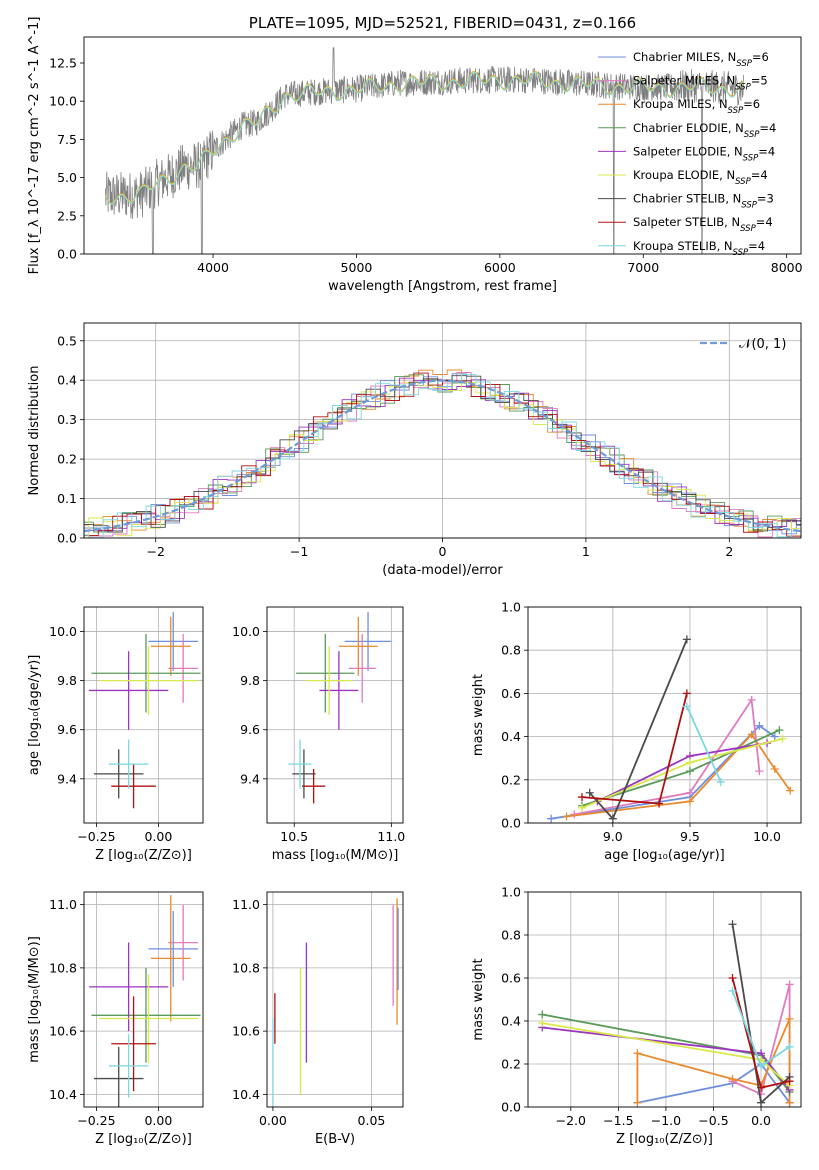 This screenshot has width=819, height=1170. I want to click on y-tick-label: 0.4, so click(511, 736).